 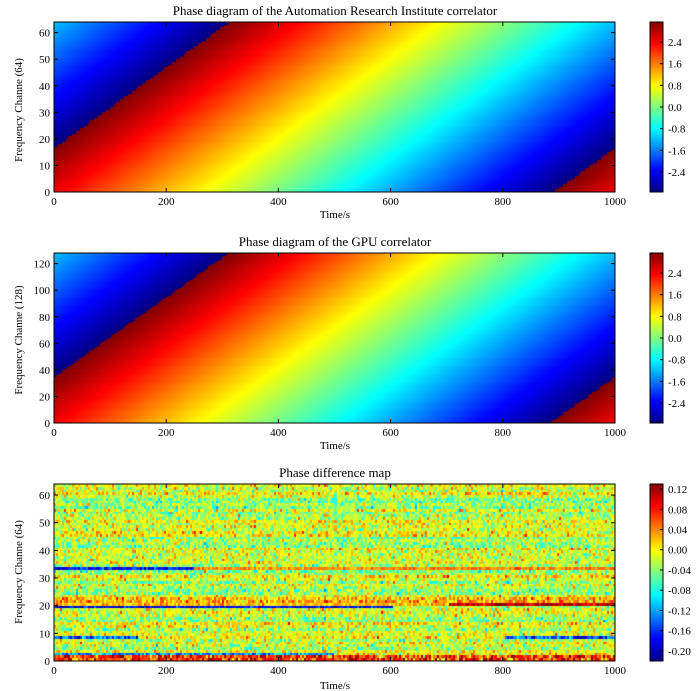 What do you see at coordinates (42, 265) in the screenshot?
I see `y-tick-label: 120` at bounding box center [42, 265].